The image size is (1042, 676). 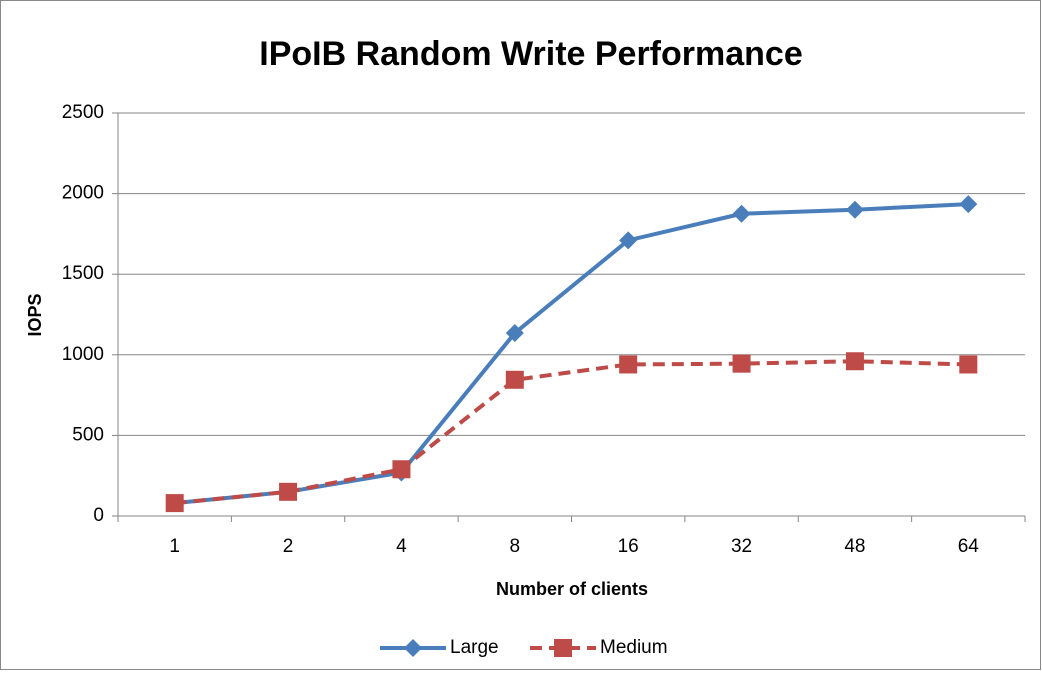 What do you see at coordinates (174, 546) in the screenshot?
I see `x-tick-label: 1` at bounding box center [174, 546].